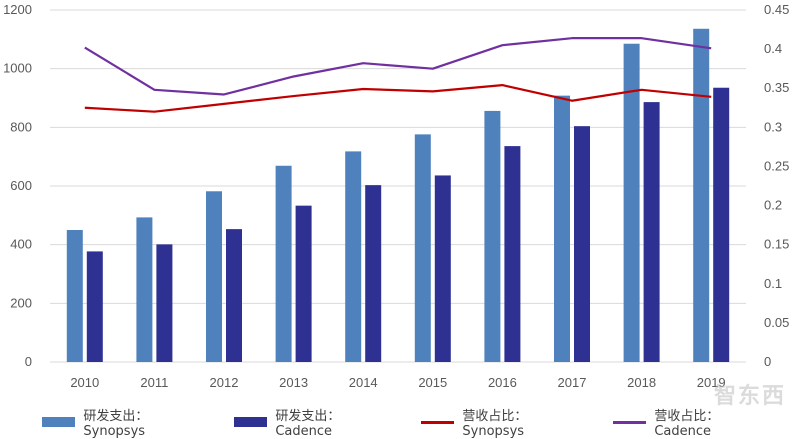 This screenshot has height=439, width=800. What do you see at coordinates (116, 424) in the screenshot?
I see `legend-label-synopsys-rd: 研发支出：Synopsys` at bounding box center [116, 424].